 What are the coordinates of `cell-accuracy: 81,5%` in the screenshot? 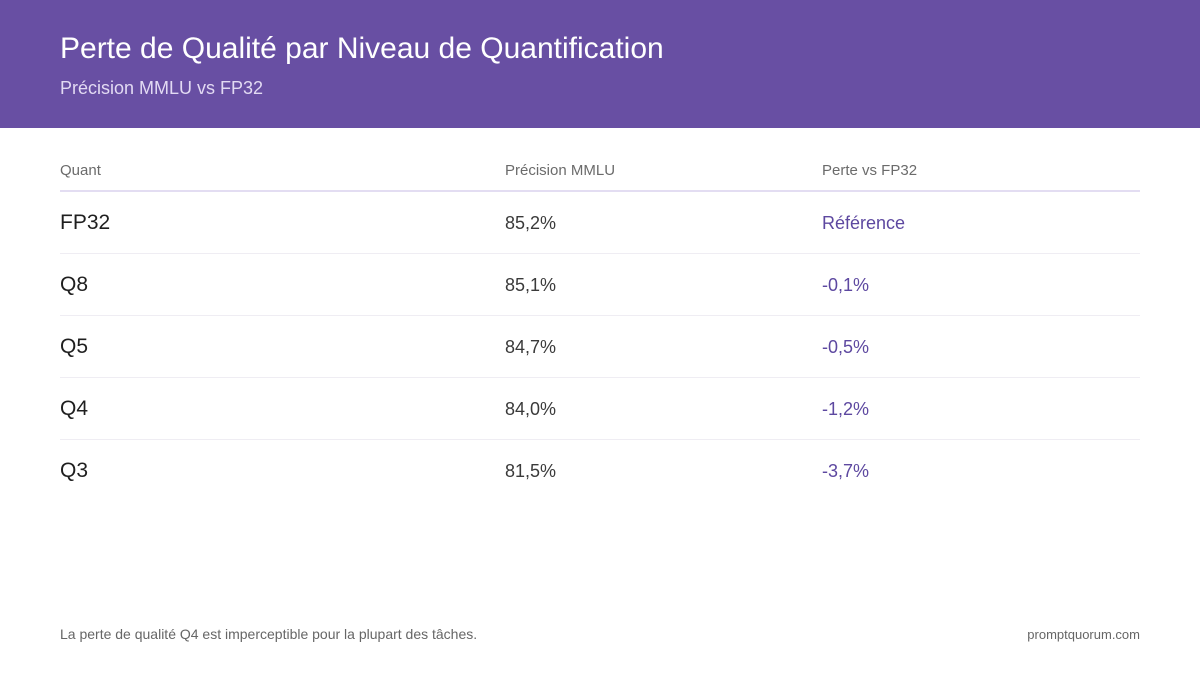 It's located at (531, 471).